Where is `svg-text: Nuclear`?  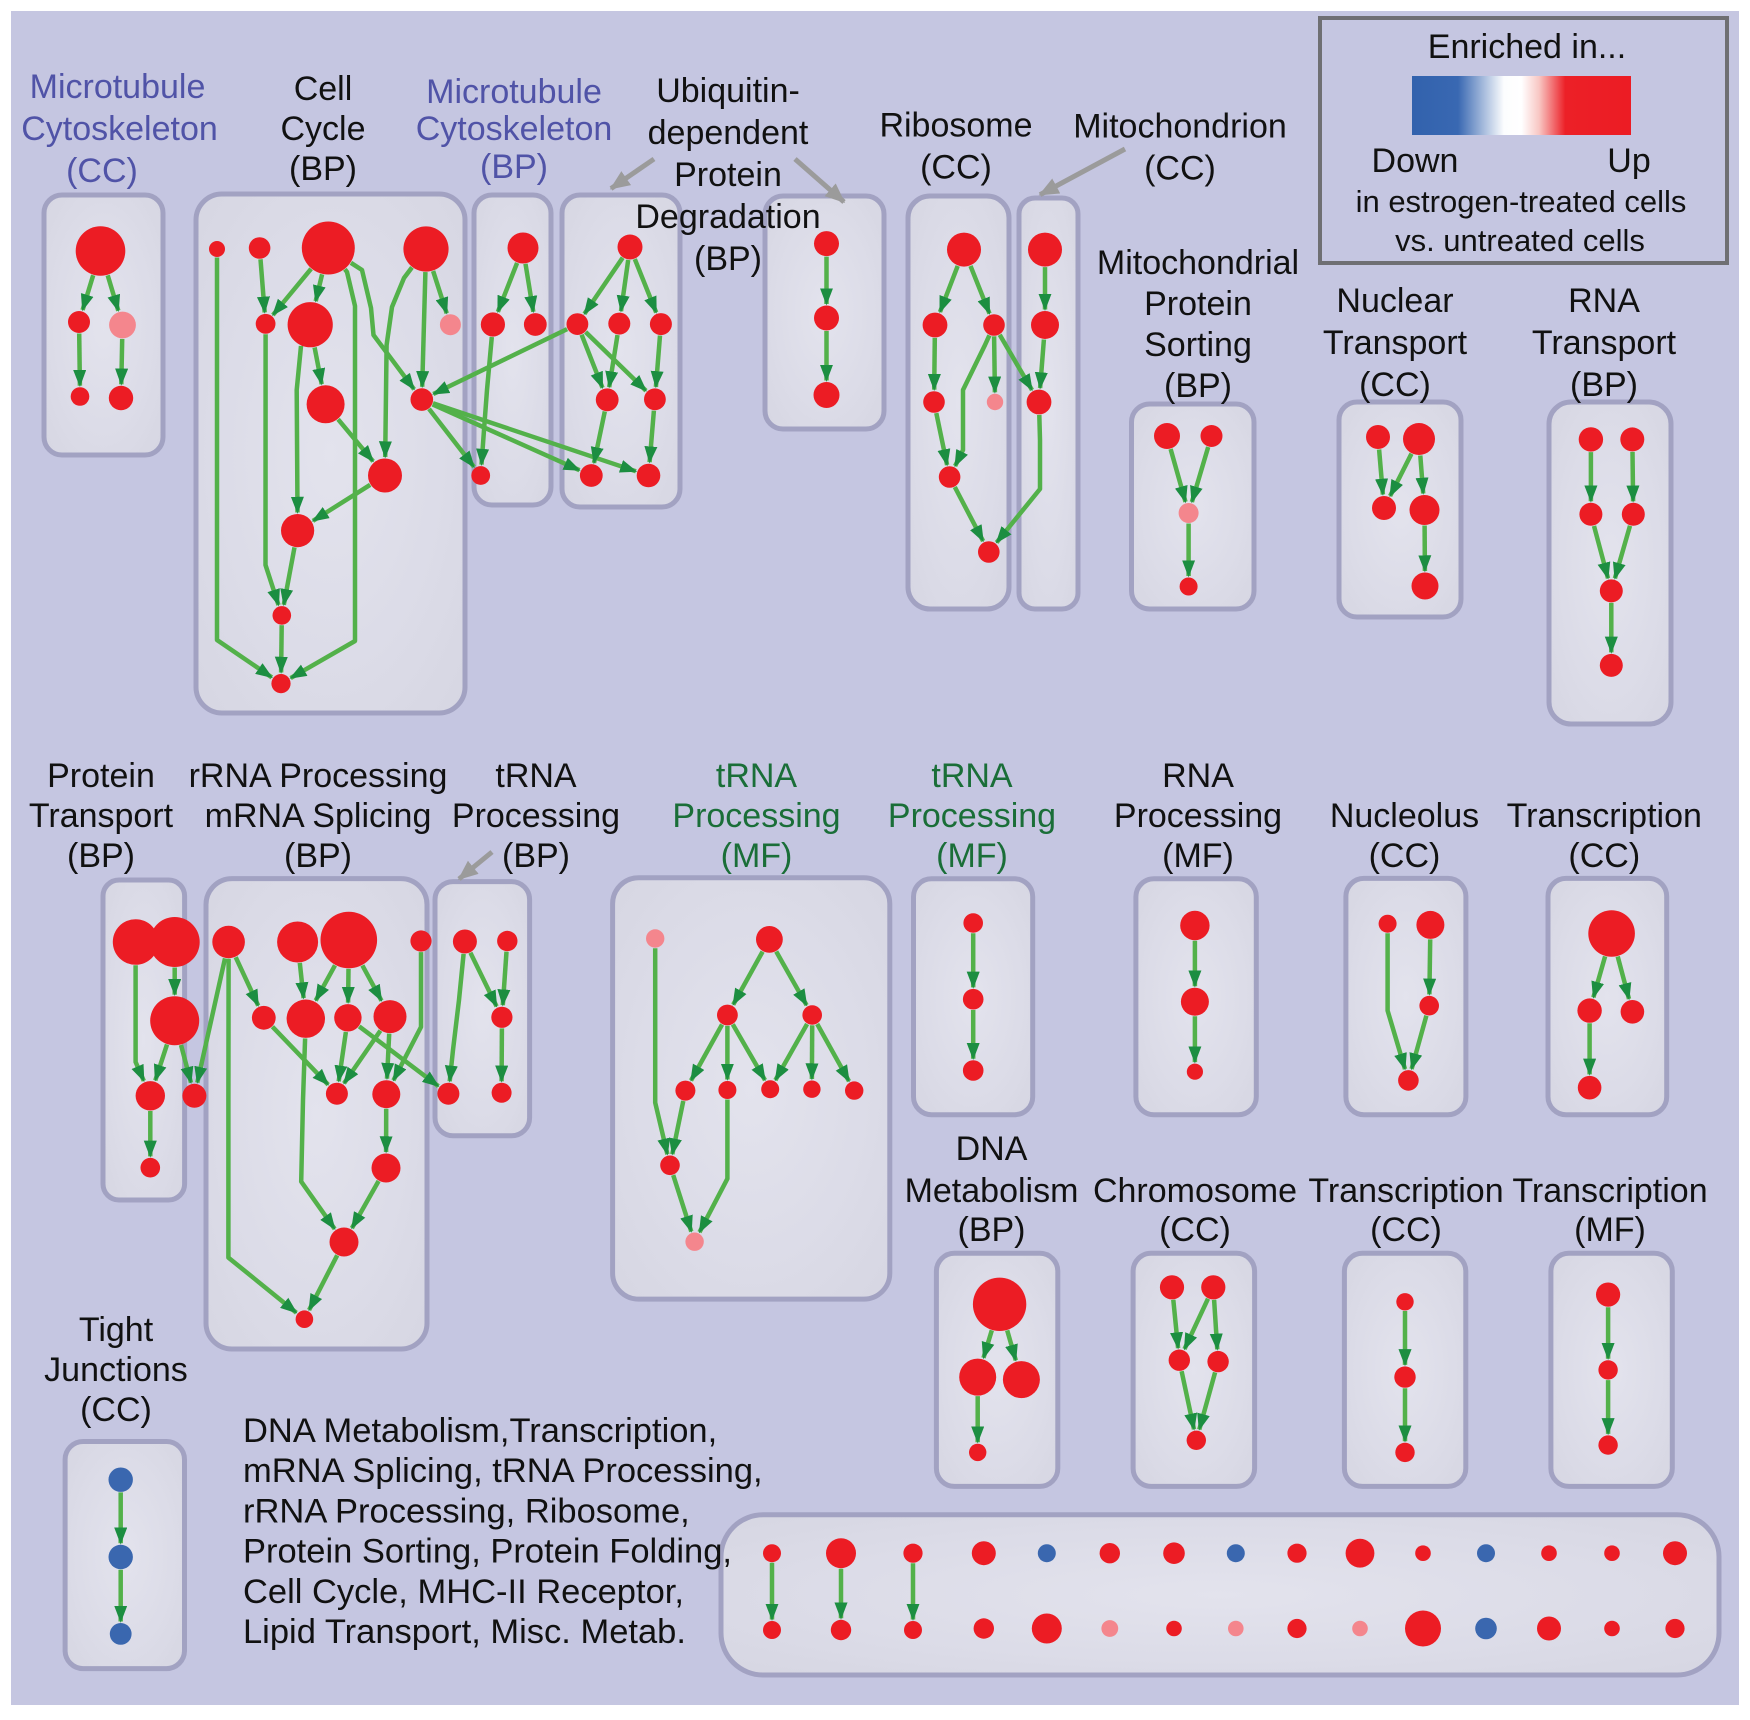
svg-text: Nuclear is located at coordinates (1394, 301).